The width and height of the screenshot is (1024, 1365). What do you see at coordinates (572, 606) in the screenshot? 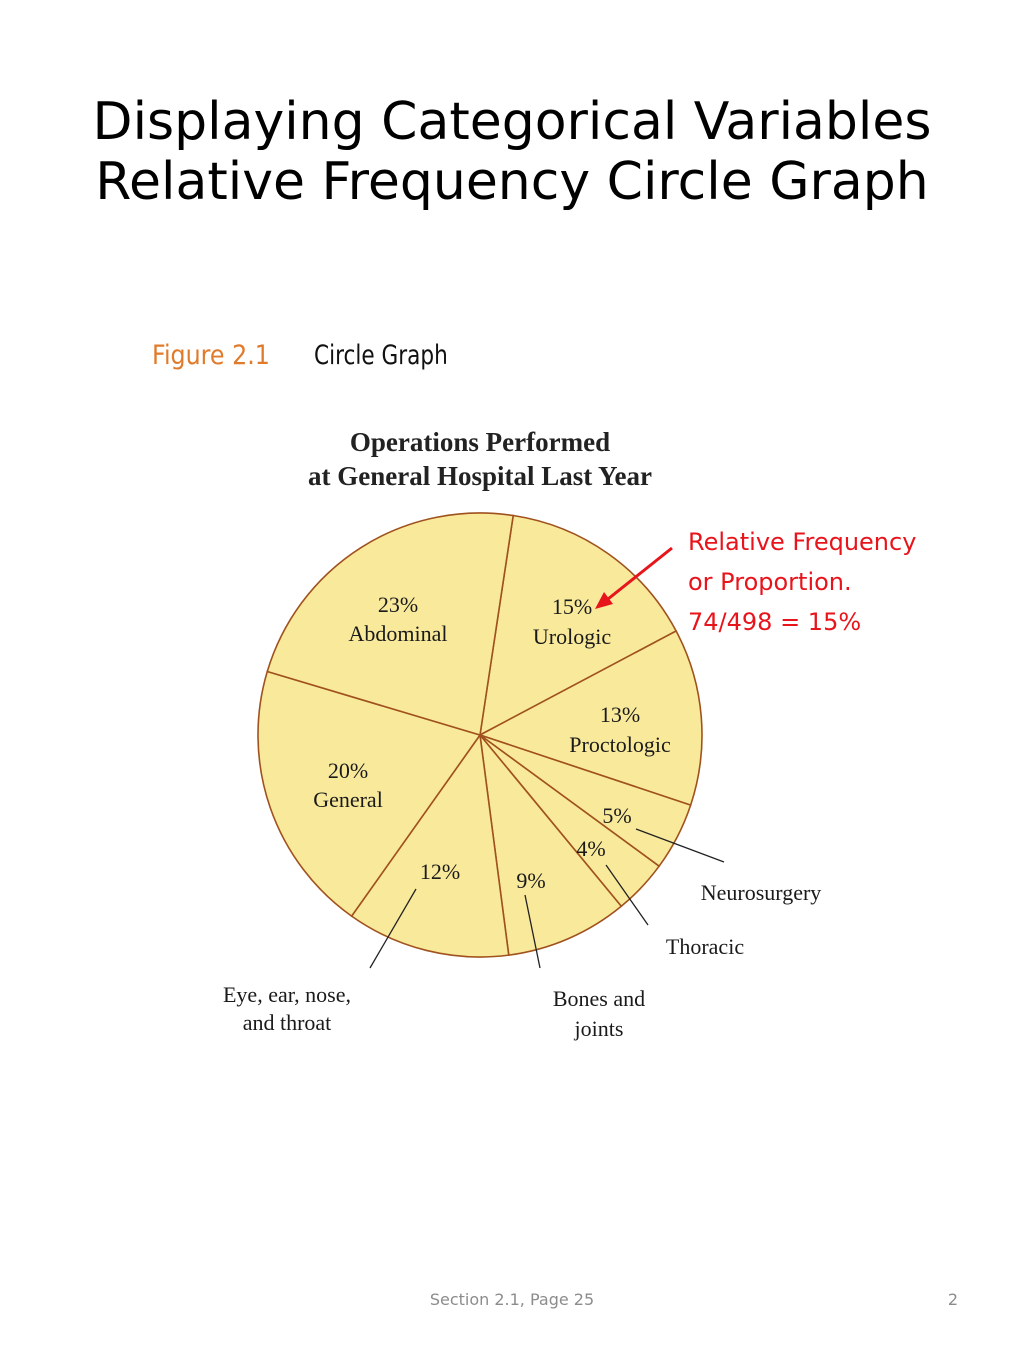
I see `label-urologic-pct: 15%` at bounding box center [572, 606].